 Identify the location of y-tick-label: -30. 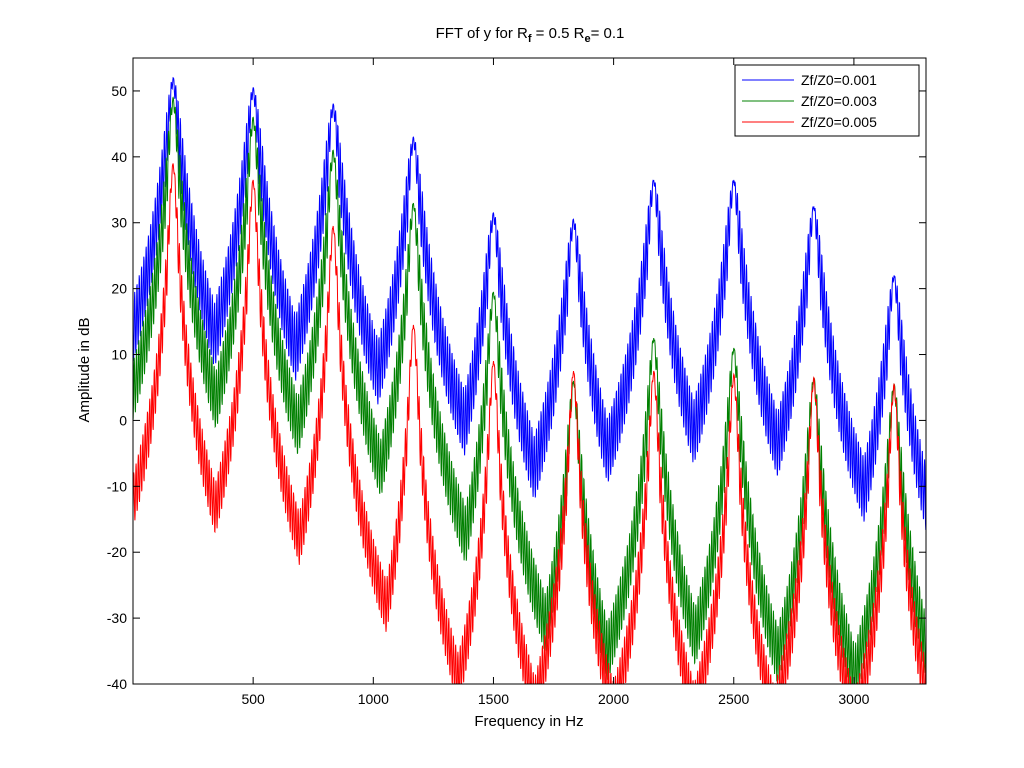
(117, 618).